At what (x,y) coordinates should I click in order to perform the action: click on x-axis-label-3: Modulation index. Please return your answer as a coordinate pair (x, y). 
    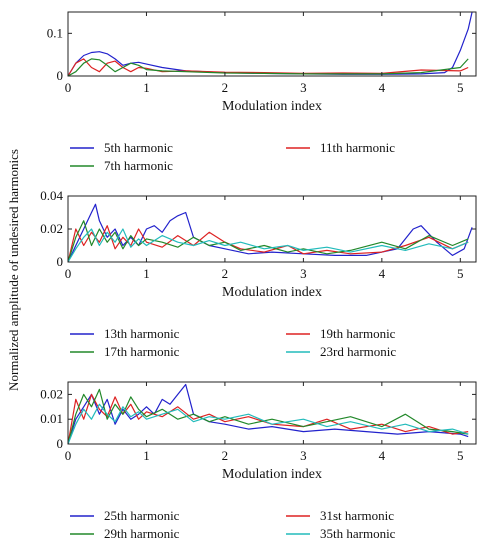
    Looking at the image, I should click on (272, 474).